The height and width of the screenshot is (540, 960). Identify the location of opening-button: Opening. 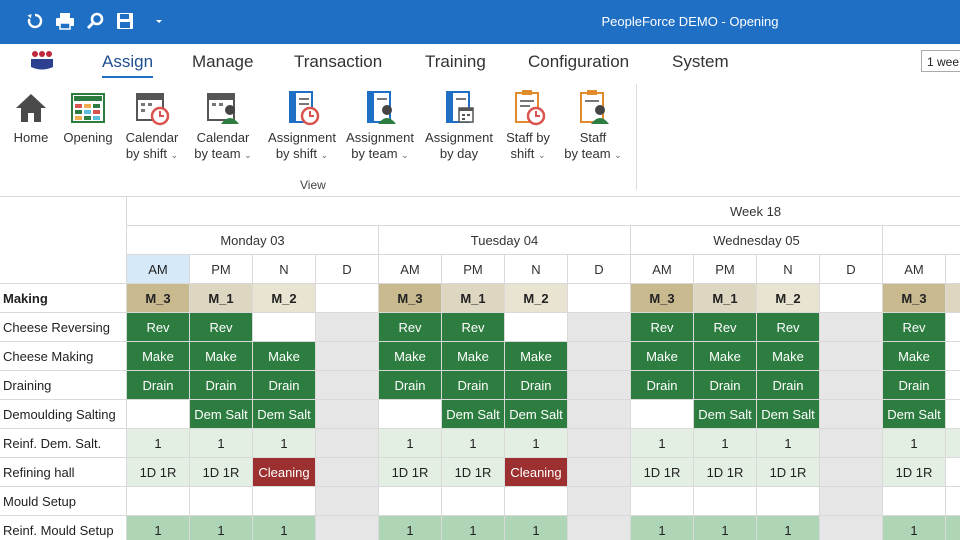
(88, 117).